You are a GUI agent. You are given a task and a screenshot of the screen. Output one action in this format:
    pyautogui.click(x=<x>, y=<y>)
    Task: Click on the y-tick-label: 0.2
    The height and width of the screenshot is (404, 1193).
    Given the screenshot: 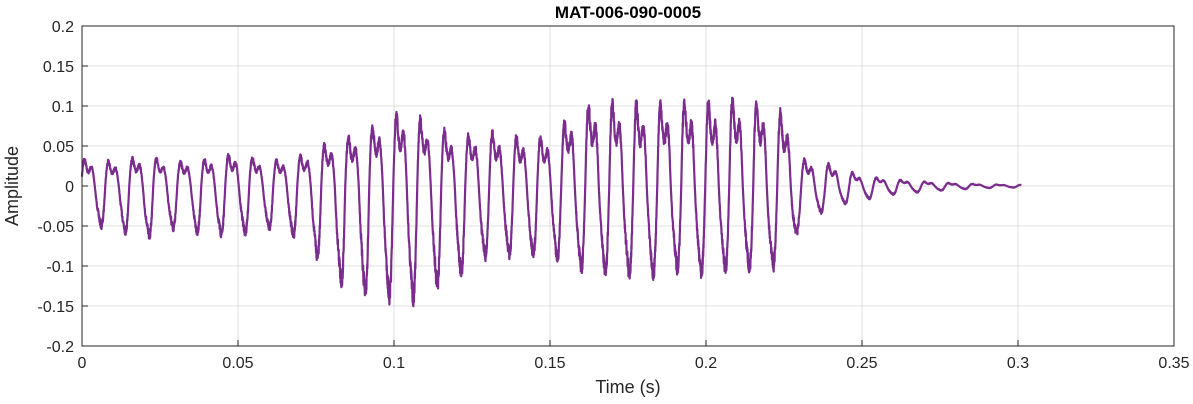 What is the action you would take?
    pyautogui.click(x=63, y=27)
    